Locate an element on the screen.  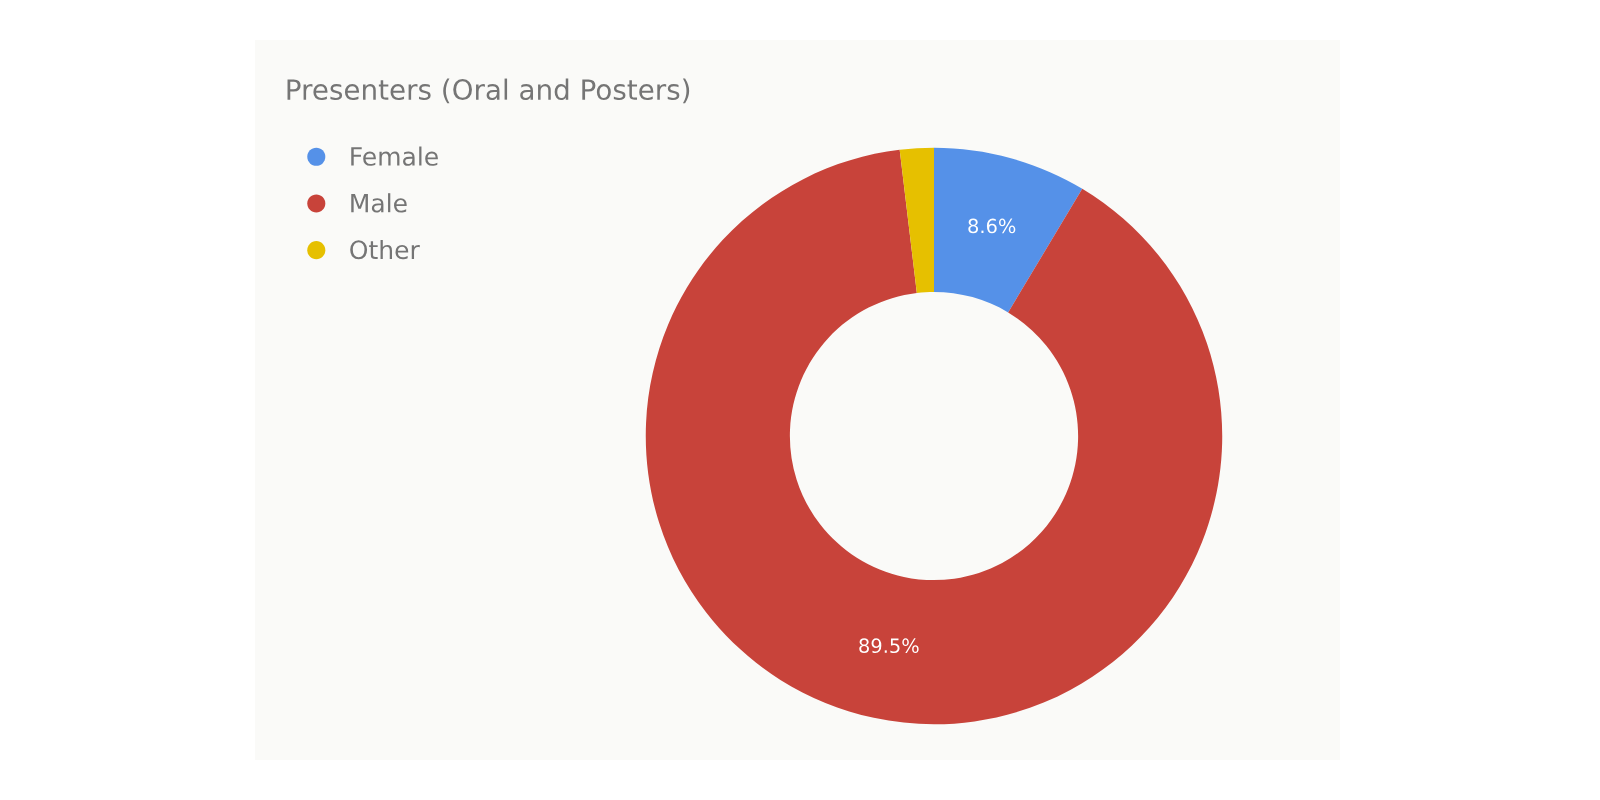
data-label: 8.6% is located at coordinates (992, 226).